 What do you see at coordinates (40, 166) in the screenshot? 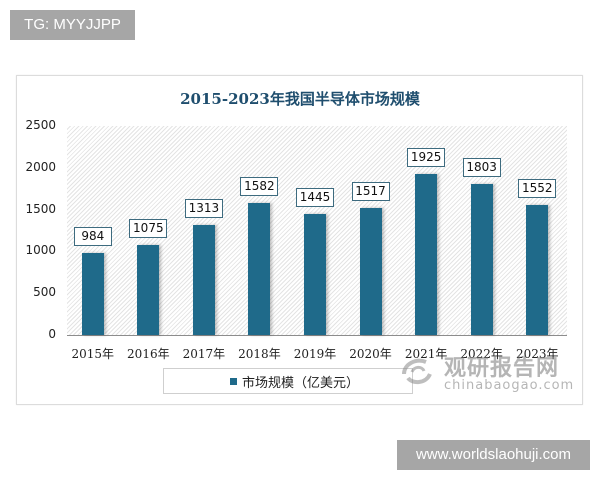
I see `y-tick-label: 2000` at bounding box center [40, 166].